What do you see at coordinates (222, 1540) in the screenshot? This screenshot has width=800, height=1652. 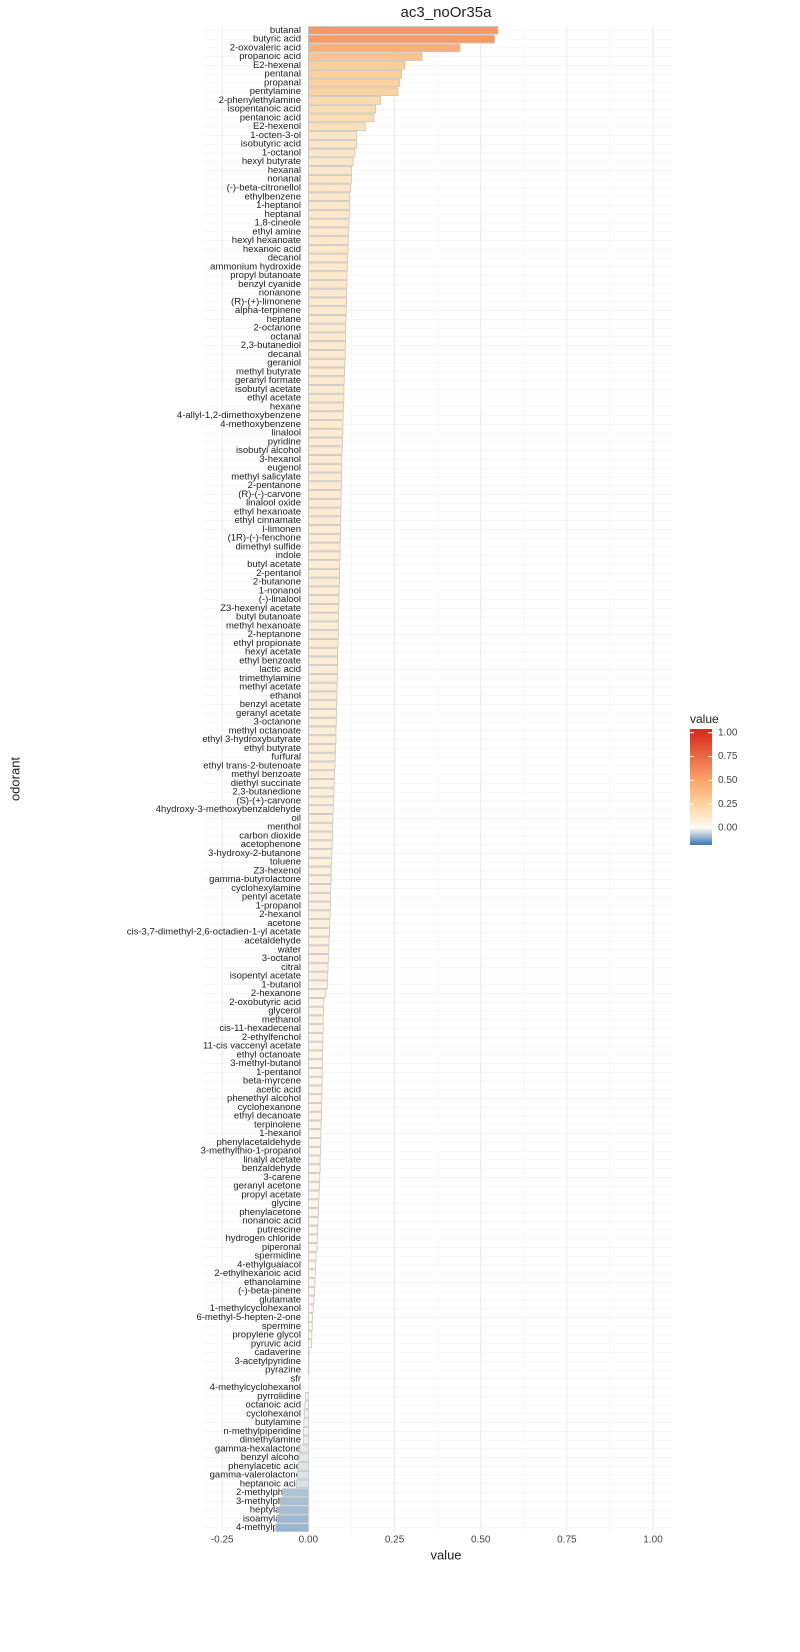 I see `x-tick-label: -0.25` at bounding box center [222, 1540].